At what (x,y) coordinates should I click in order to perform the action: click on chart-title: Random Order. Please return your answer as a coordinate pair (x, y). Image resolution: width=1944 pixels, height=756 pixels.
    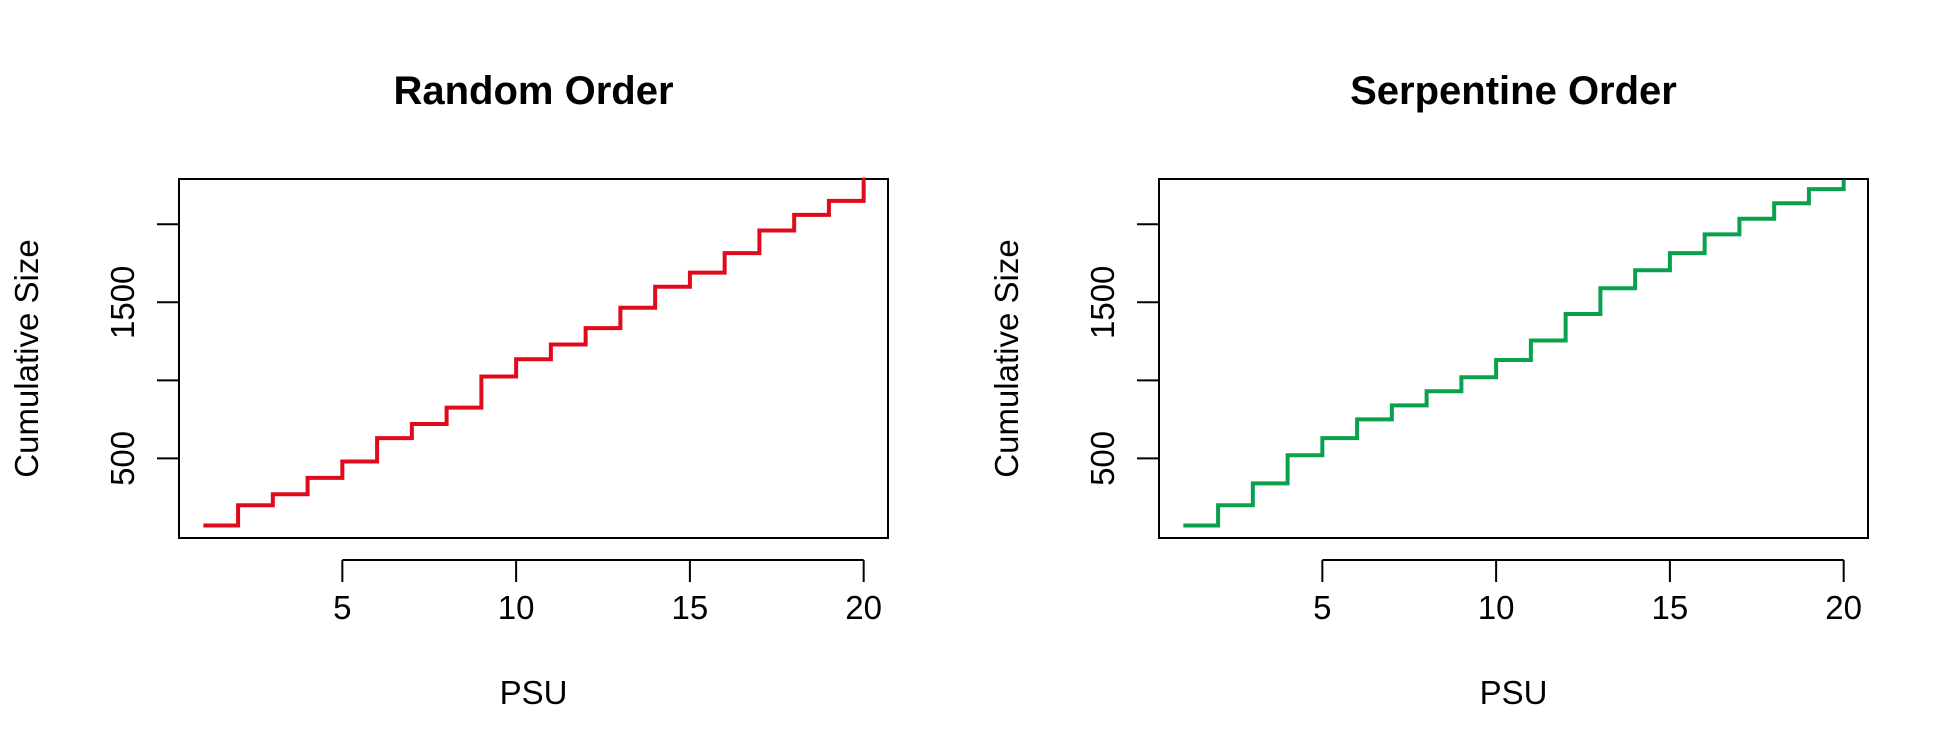
    Looking at the image, I should click on (533, 91).